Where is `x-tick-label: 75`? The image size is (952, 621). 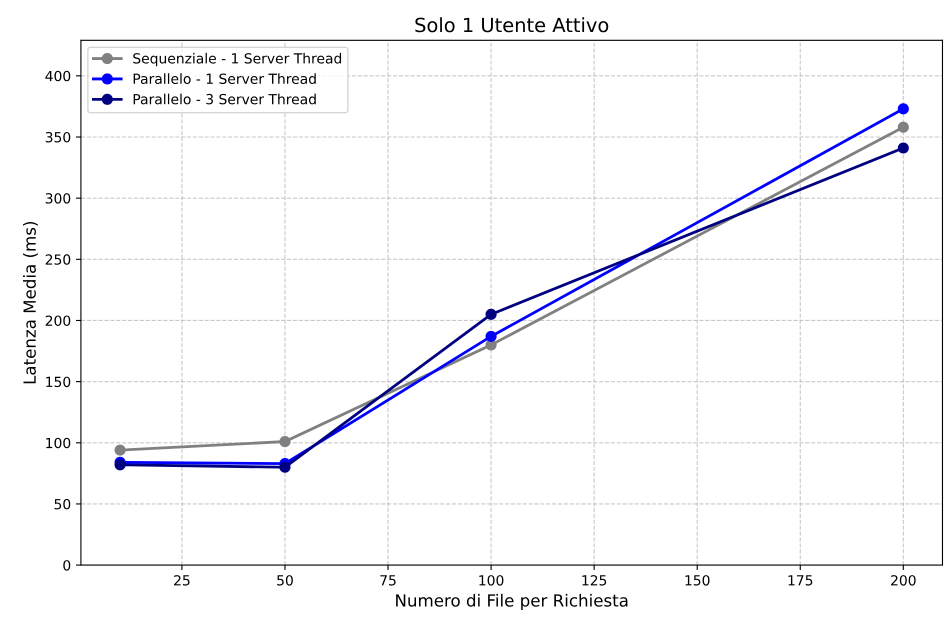
x-tick-label: 75 is located at coordinates (388, 580).